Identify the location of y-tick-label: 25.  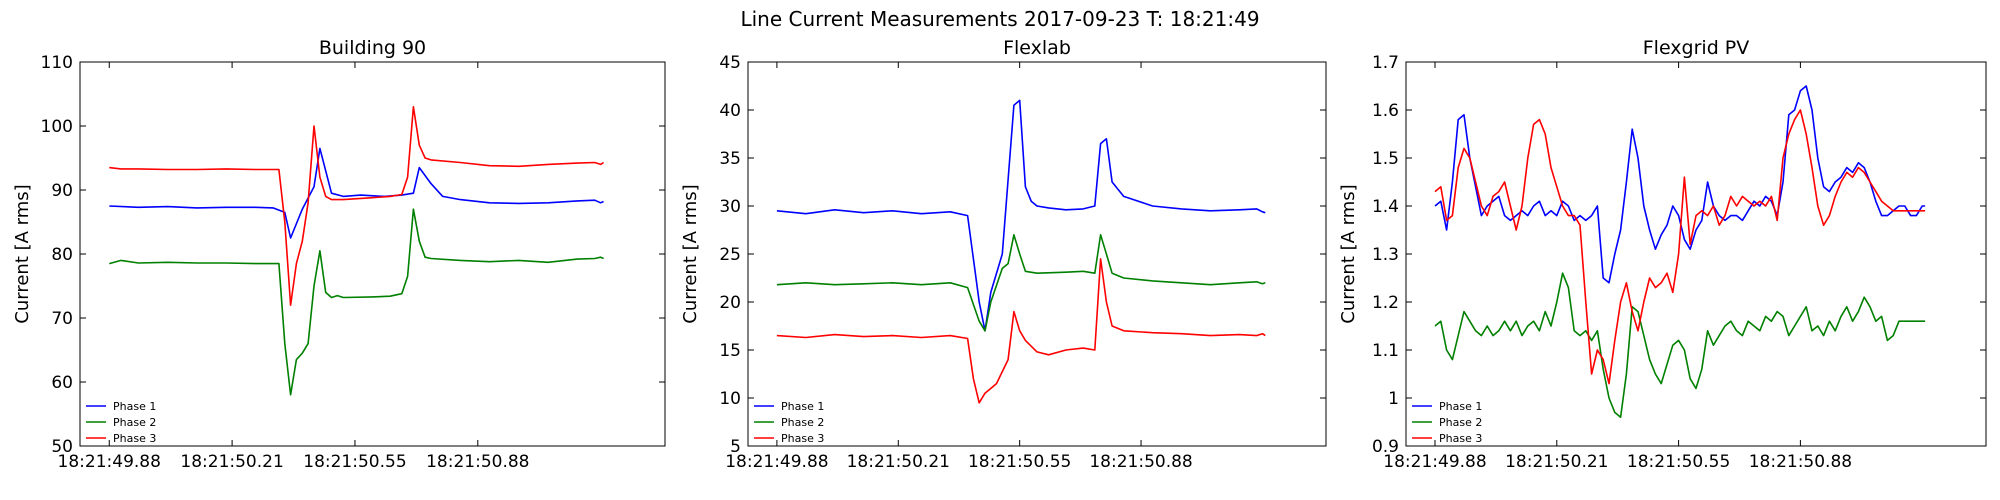
(730, 255).